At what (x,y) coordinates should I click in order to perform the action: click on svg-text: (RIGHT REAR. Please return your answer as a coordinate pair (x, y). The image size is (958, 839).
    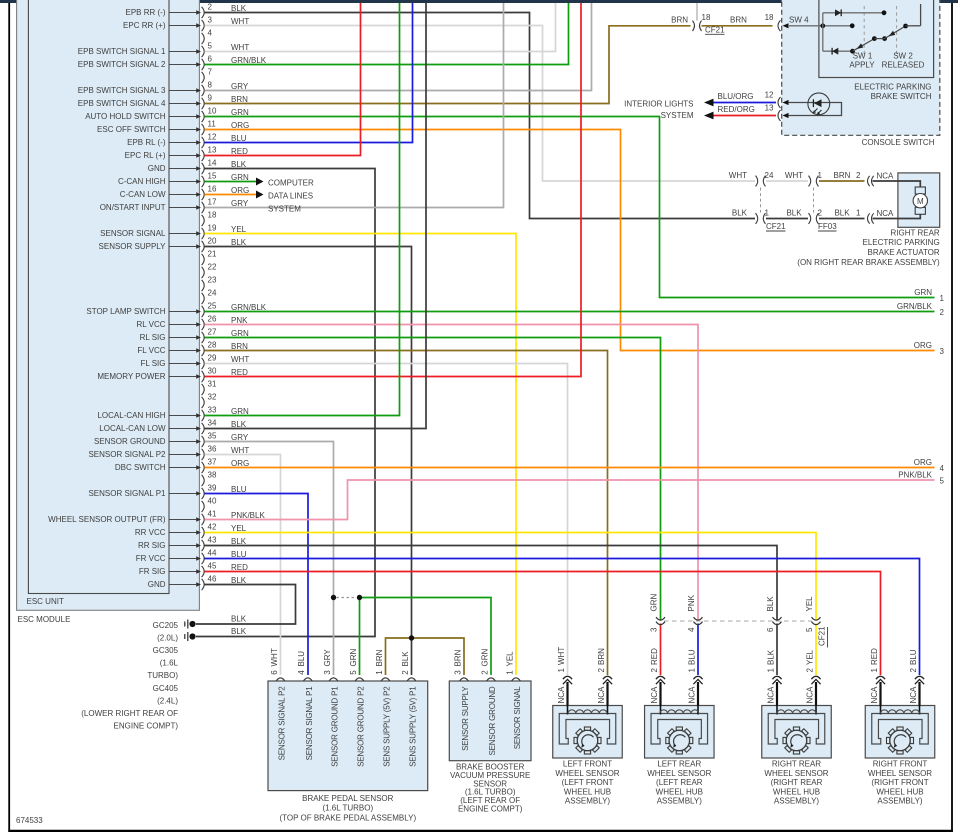
    Looking at the image, I should click on (797, 782).